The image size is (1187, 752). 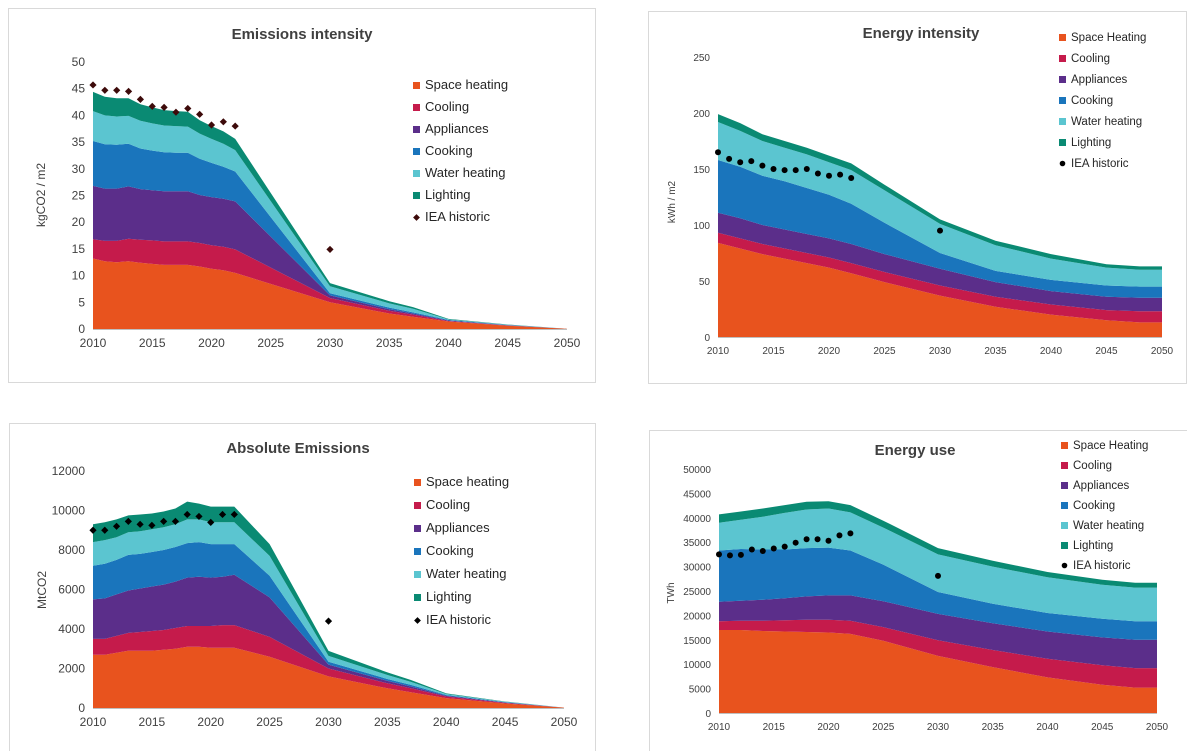 I want to click on y-tick-label: 15, so click(x=79, y=249).